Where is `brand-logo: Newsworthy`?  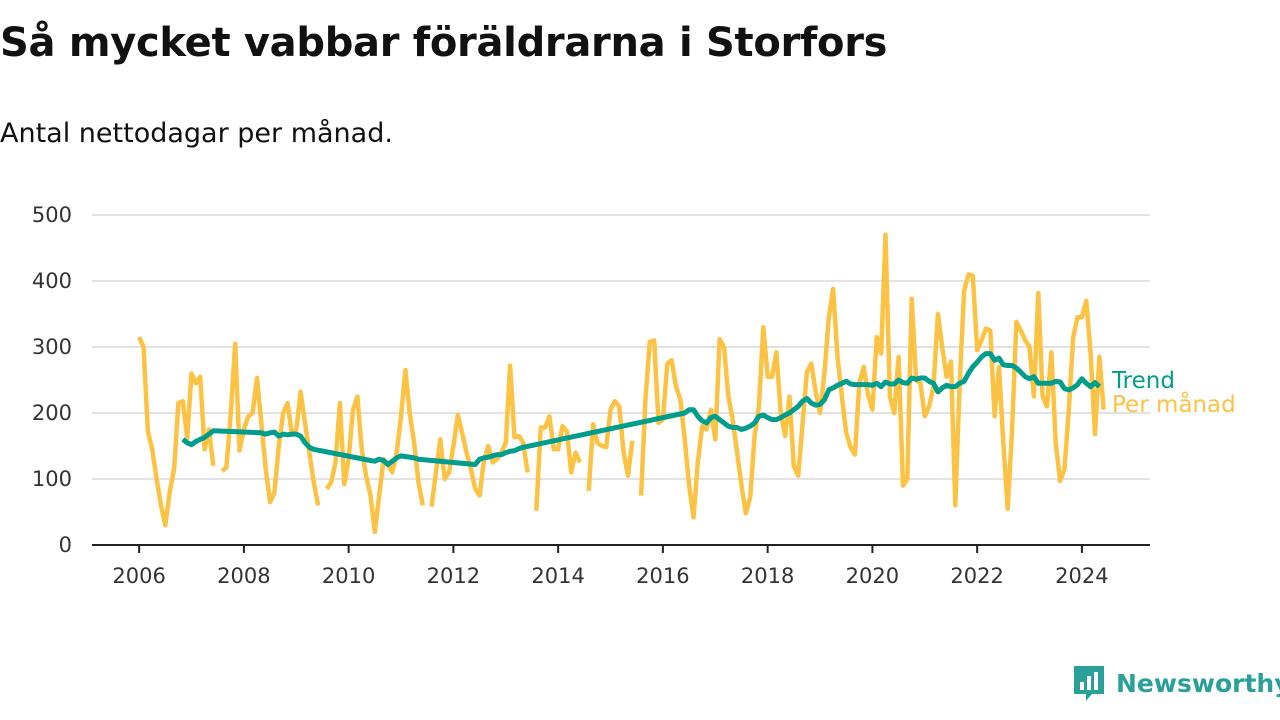 brand-logo: Newsworthy is located at coordinates (1176, 683).